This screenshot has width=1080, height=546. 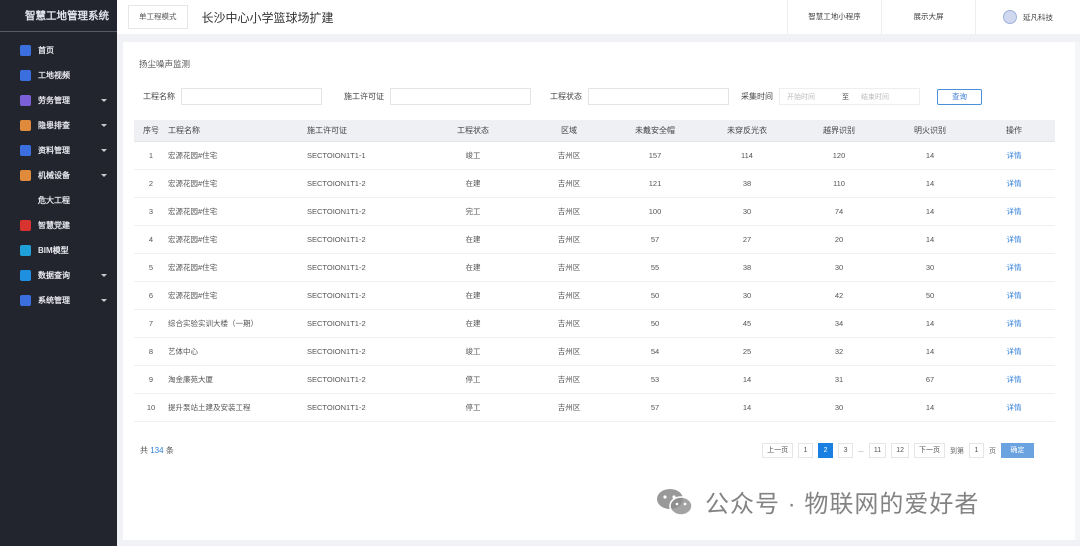 I want to click on party-icon, so click(x=25, y=225).